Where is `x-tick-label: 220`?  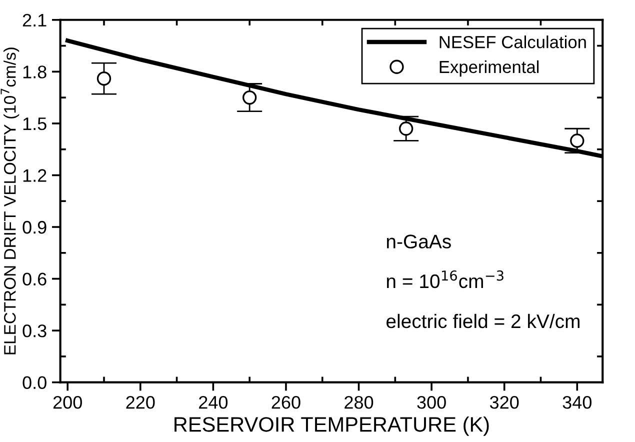 x-tick-label: 220 is located at coordinates (140, 402).